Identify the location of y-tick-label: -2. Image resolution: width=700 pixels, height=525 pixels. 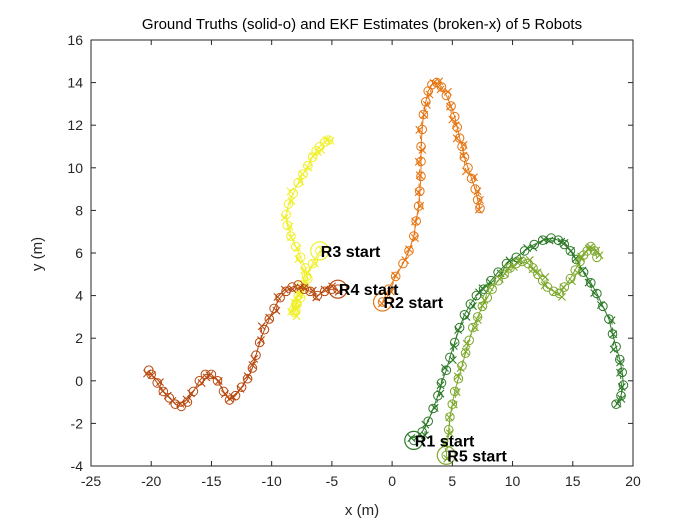
(77, 423).